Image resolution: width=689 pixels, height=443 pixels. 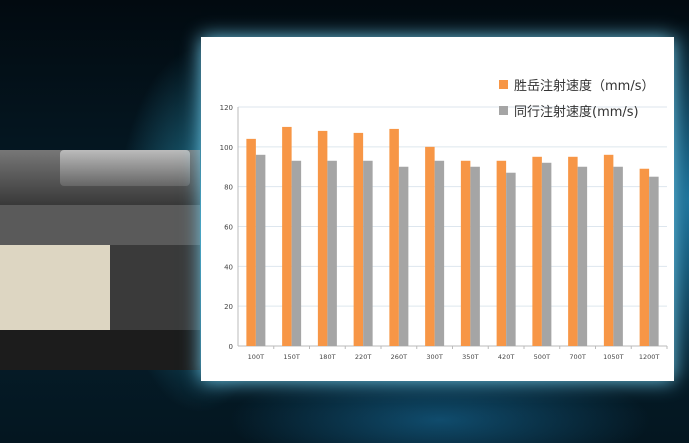 I want to click on bar-shengyue-420T, so click(x=501, y=253).